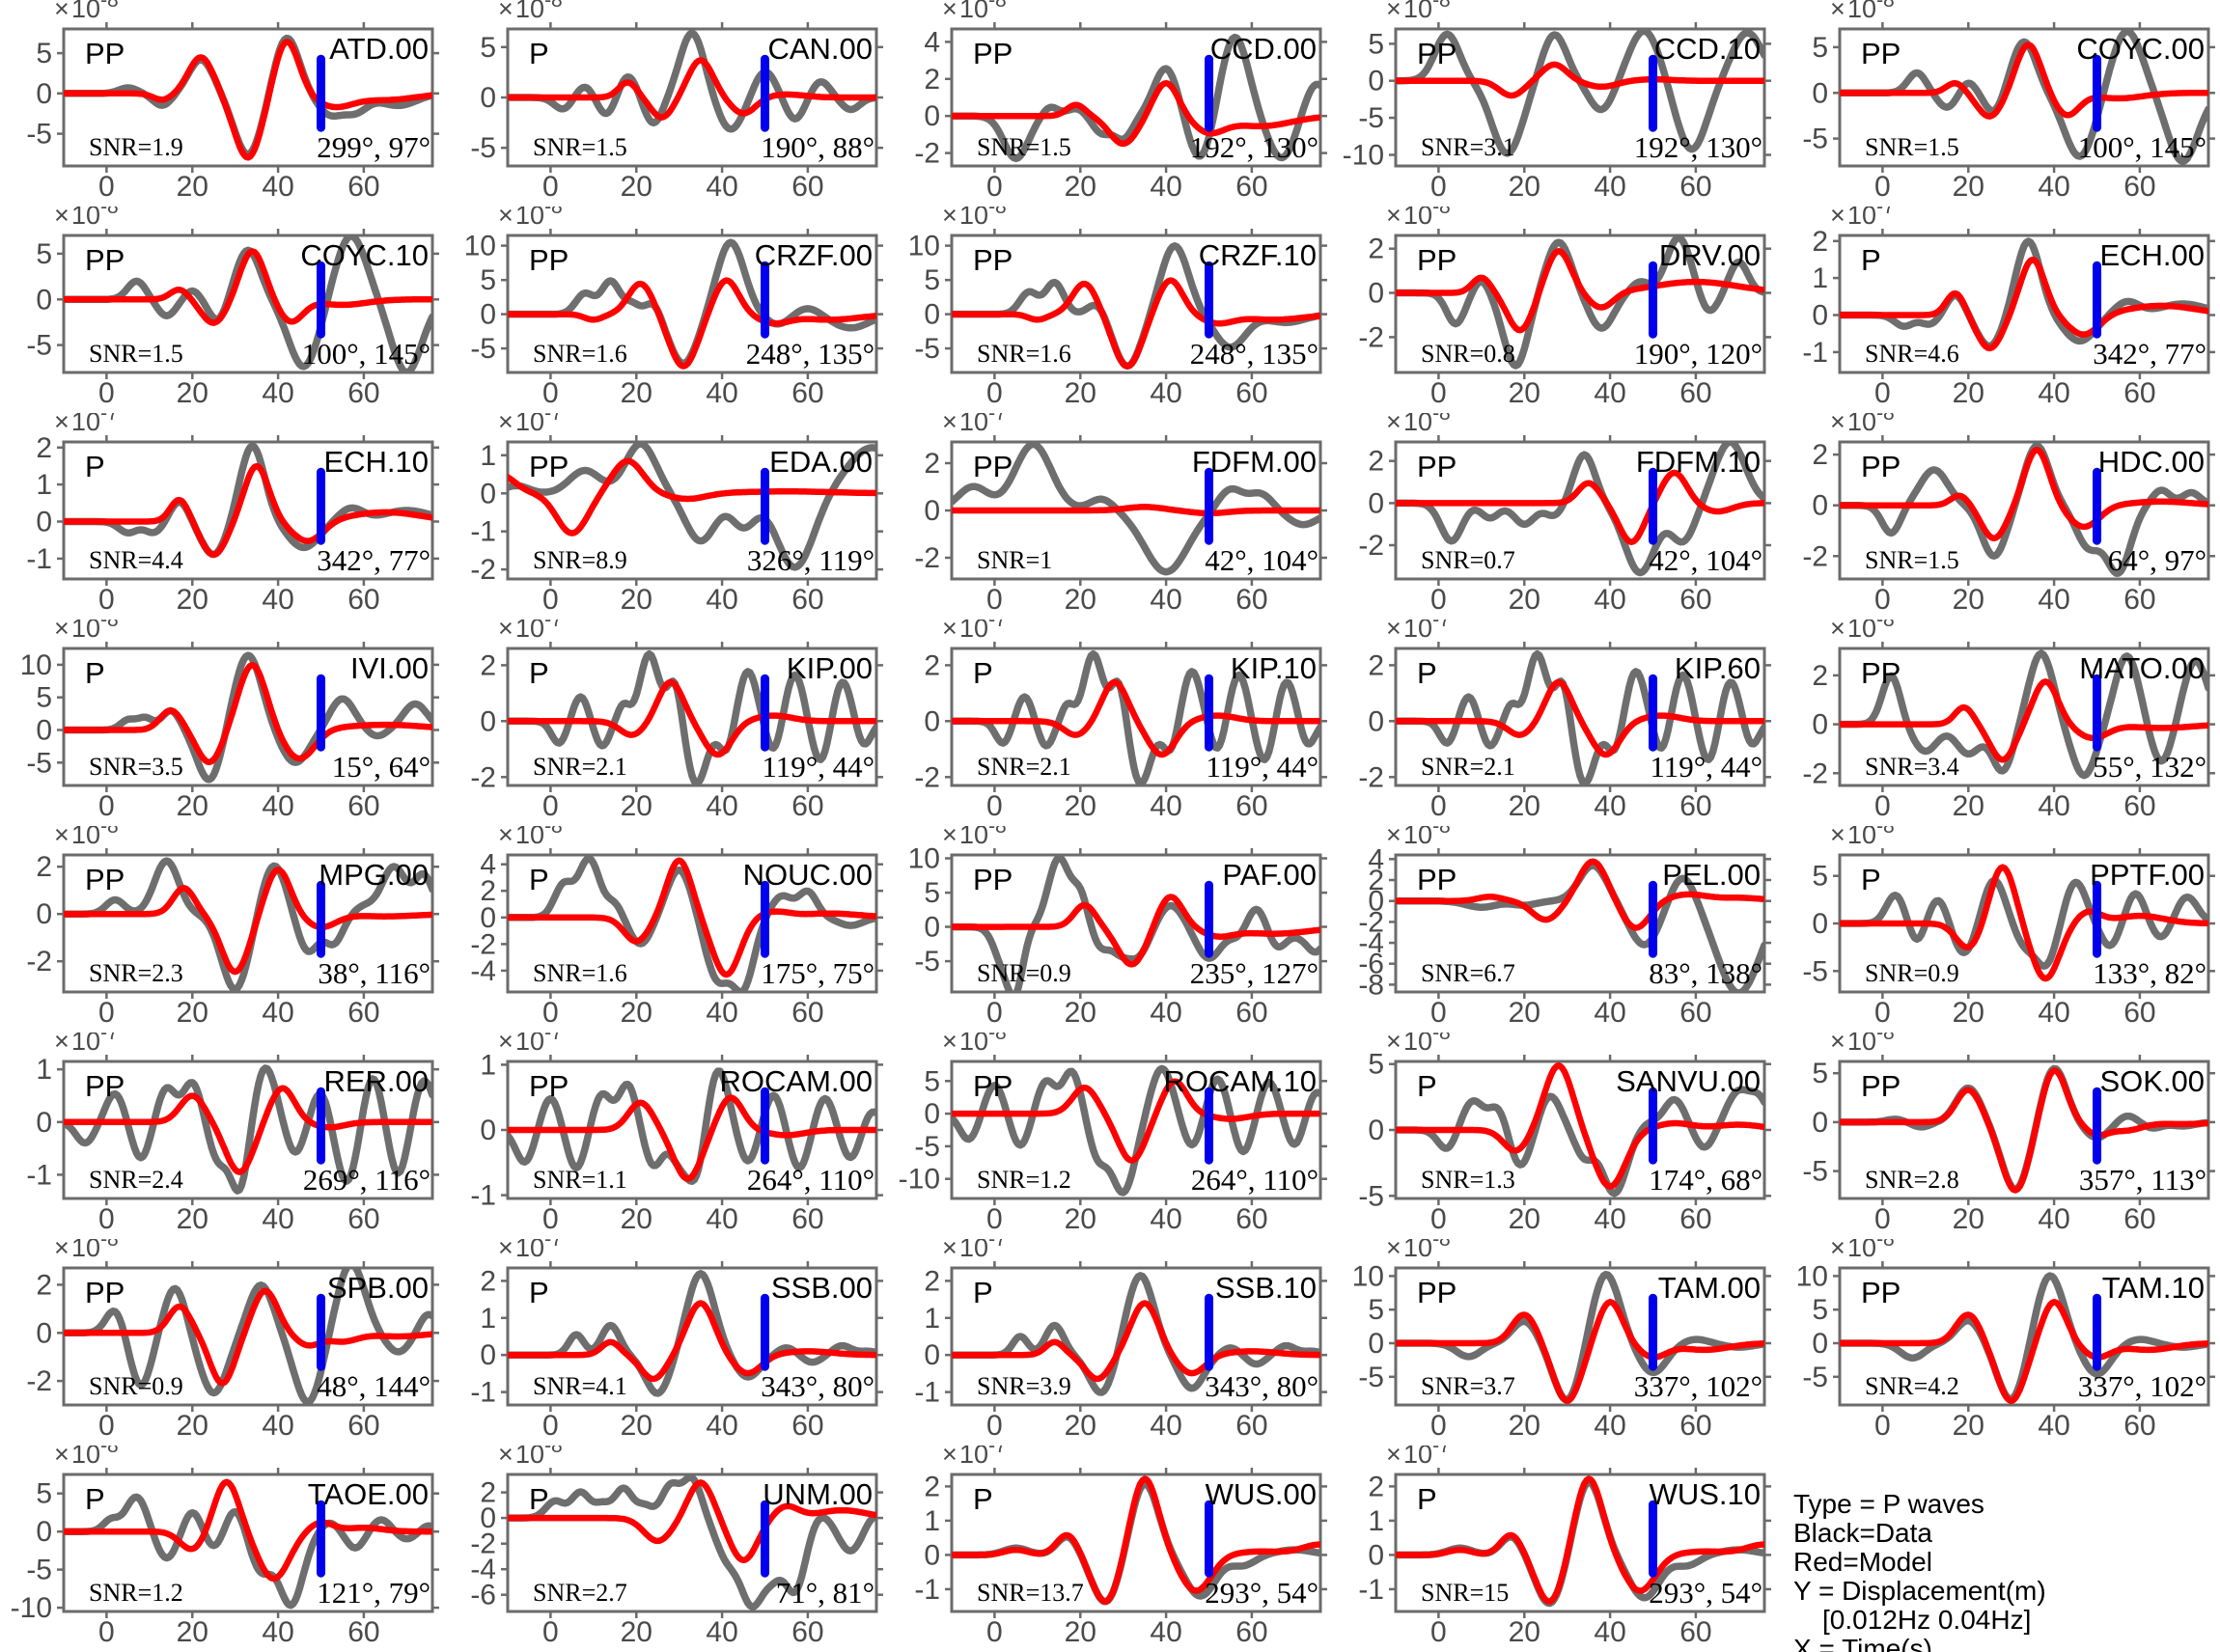 This screenshot has height=1652, width=2220. Describe the element at coordinates (2142, 668) in the screenshot. I see `station-label: MATO.00` at that location.